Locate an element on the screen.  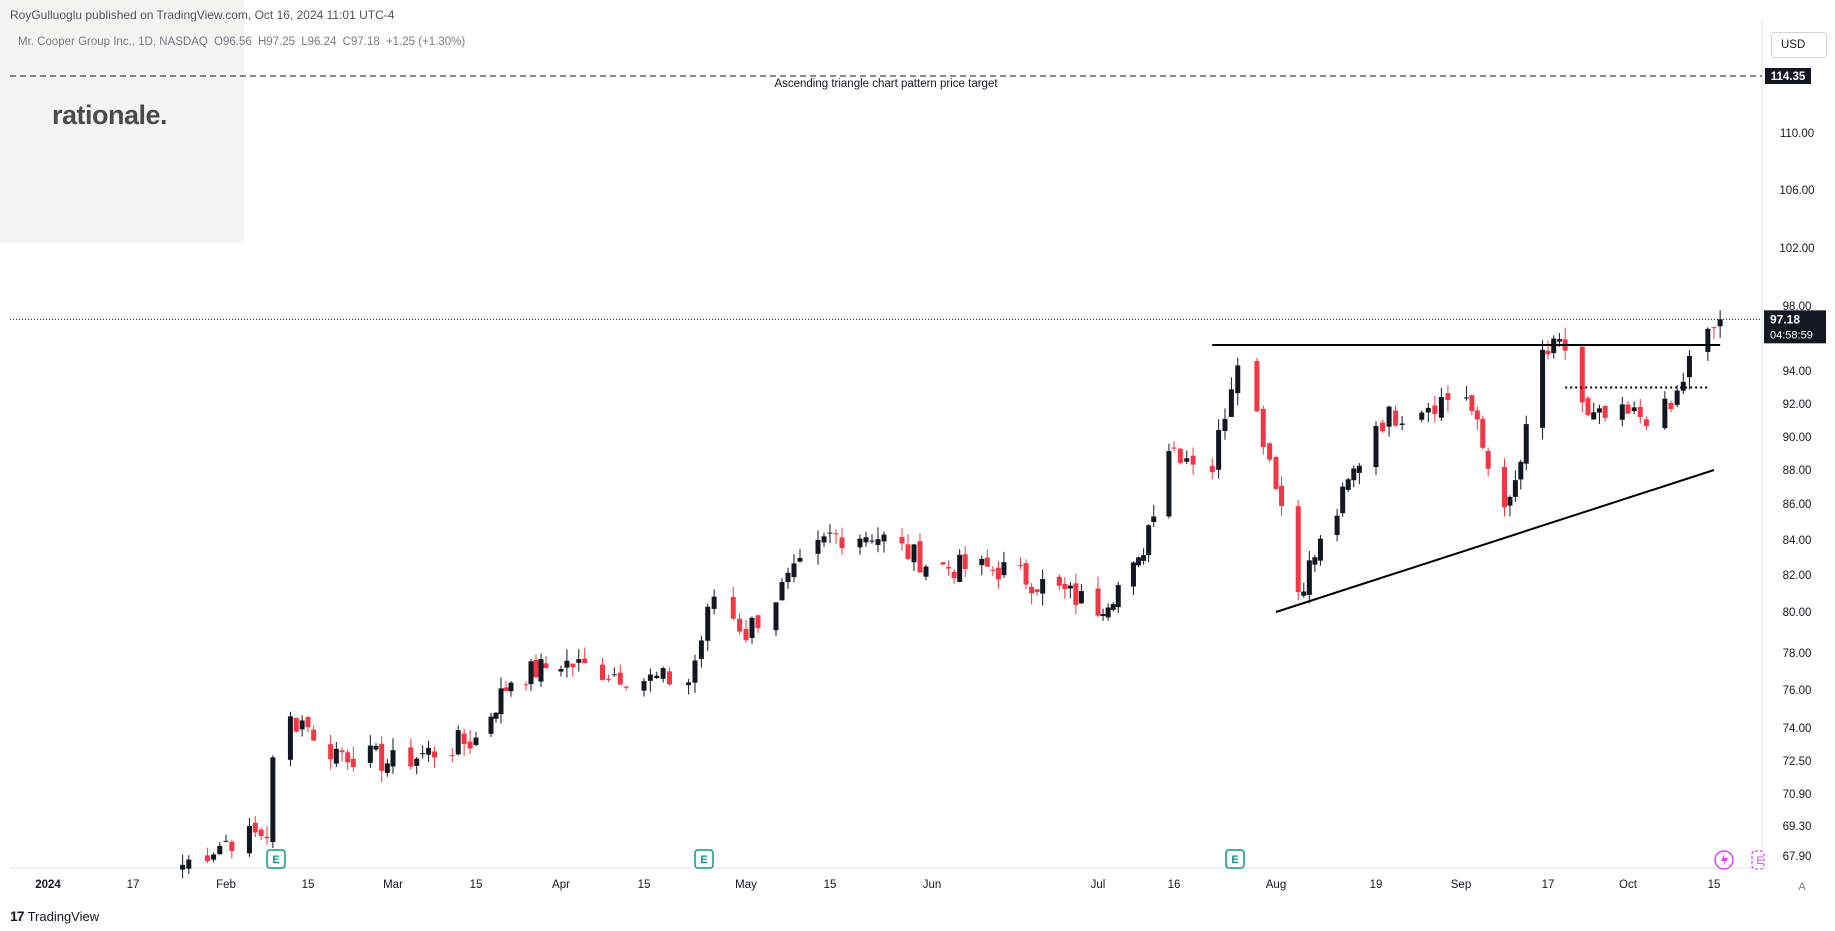
ohlc-open: O96.56 is located at coordinates (233, 42).